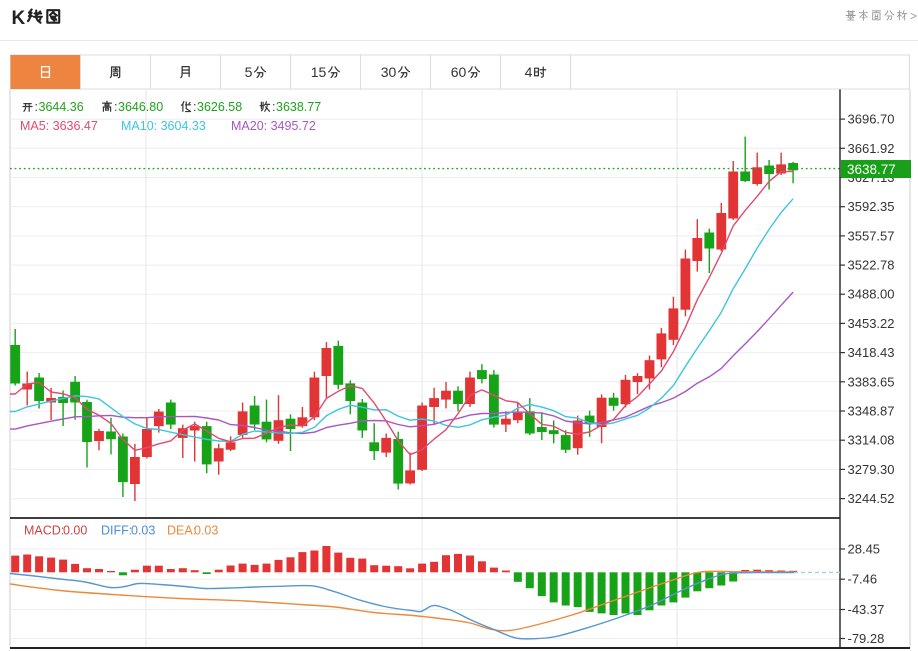  I want to click on svg-text: 3488.00, so click(871, 294).